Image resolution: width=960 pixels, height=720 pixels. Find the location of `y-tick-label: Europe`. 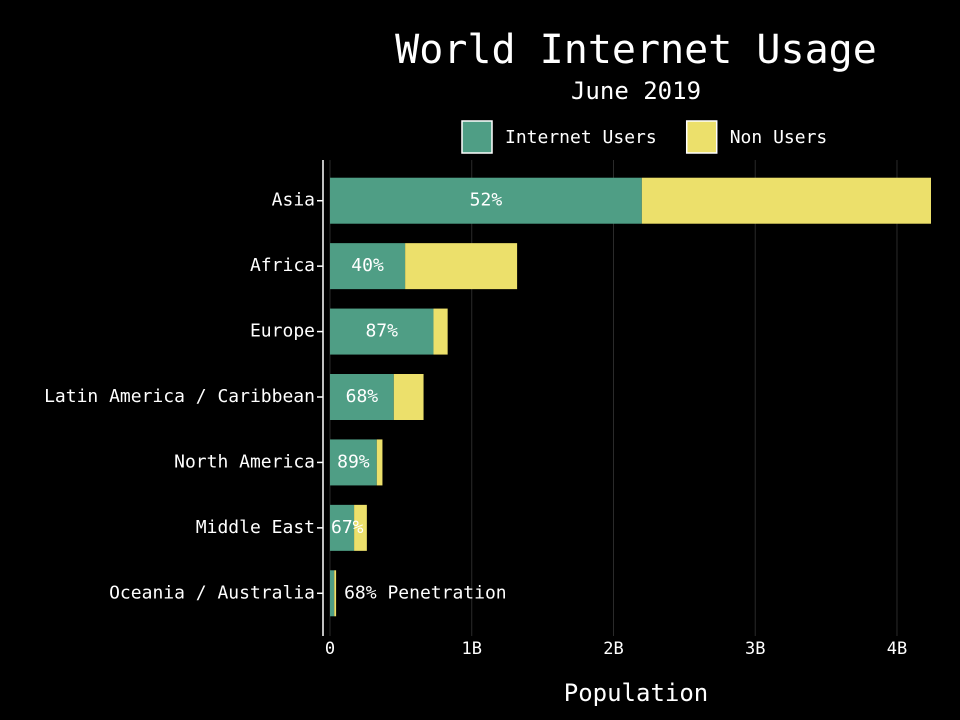

y-tick-label: Europe is located at coordinates (282, 331).